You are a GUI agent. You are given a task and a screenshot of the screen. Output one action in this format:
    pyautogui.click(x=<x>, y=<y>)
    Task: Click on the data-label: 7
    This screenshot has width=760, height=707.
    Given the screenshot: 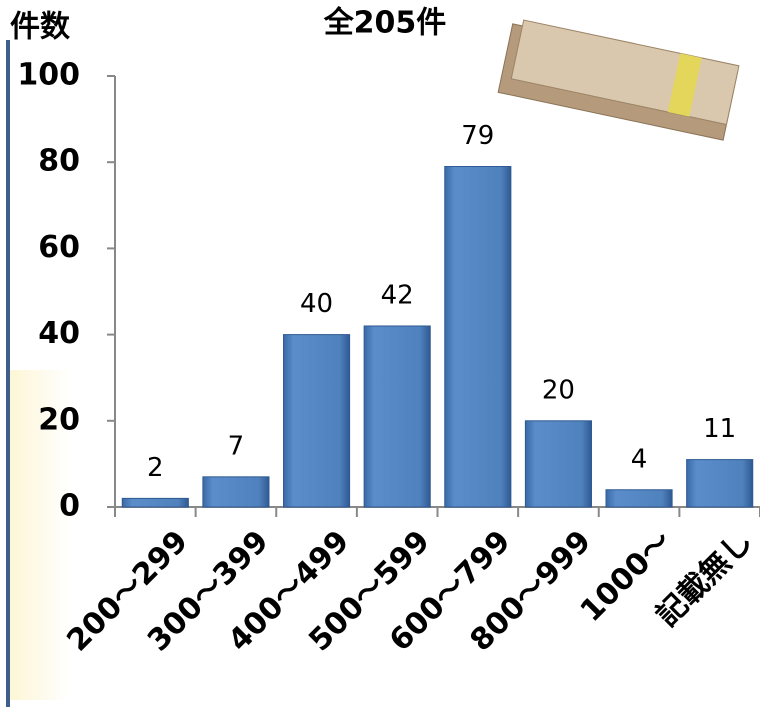 What is the action you would take?
    pyautogui.click(x=236, y=446)
    